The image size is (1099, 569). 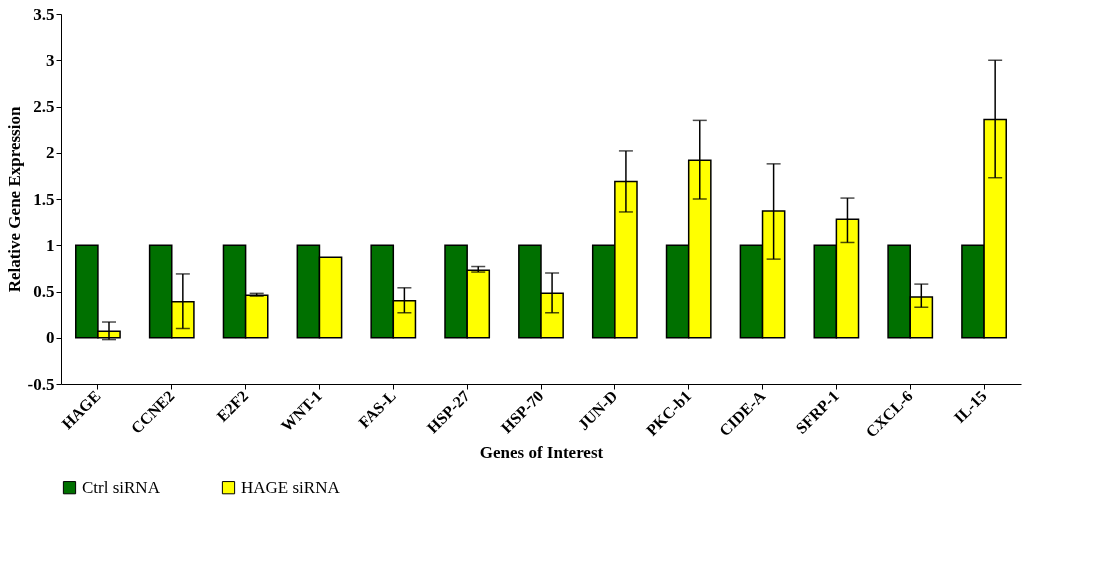 I want to click on y-tick-label: 3, so click(x=50, y=60).